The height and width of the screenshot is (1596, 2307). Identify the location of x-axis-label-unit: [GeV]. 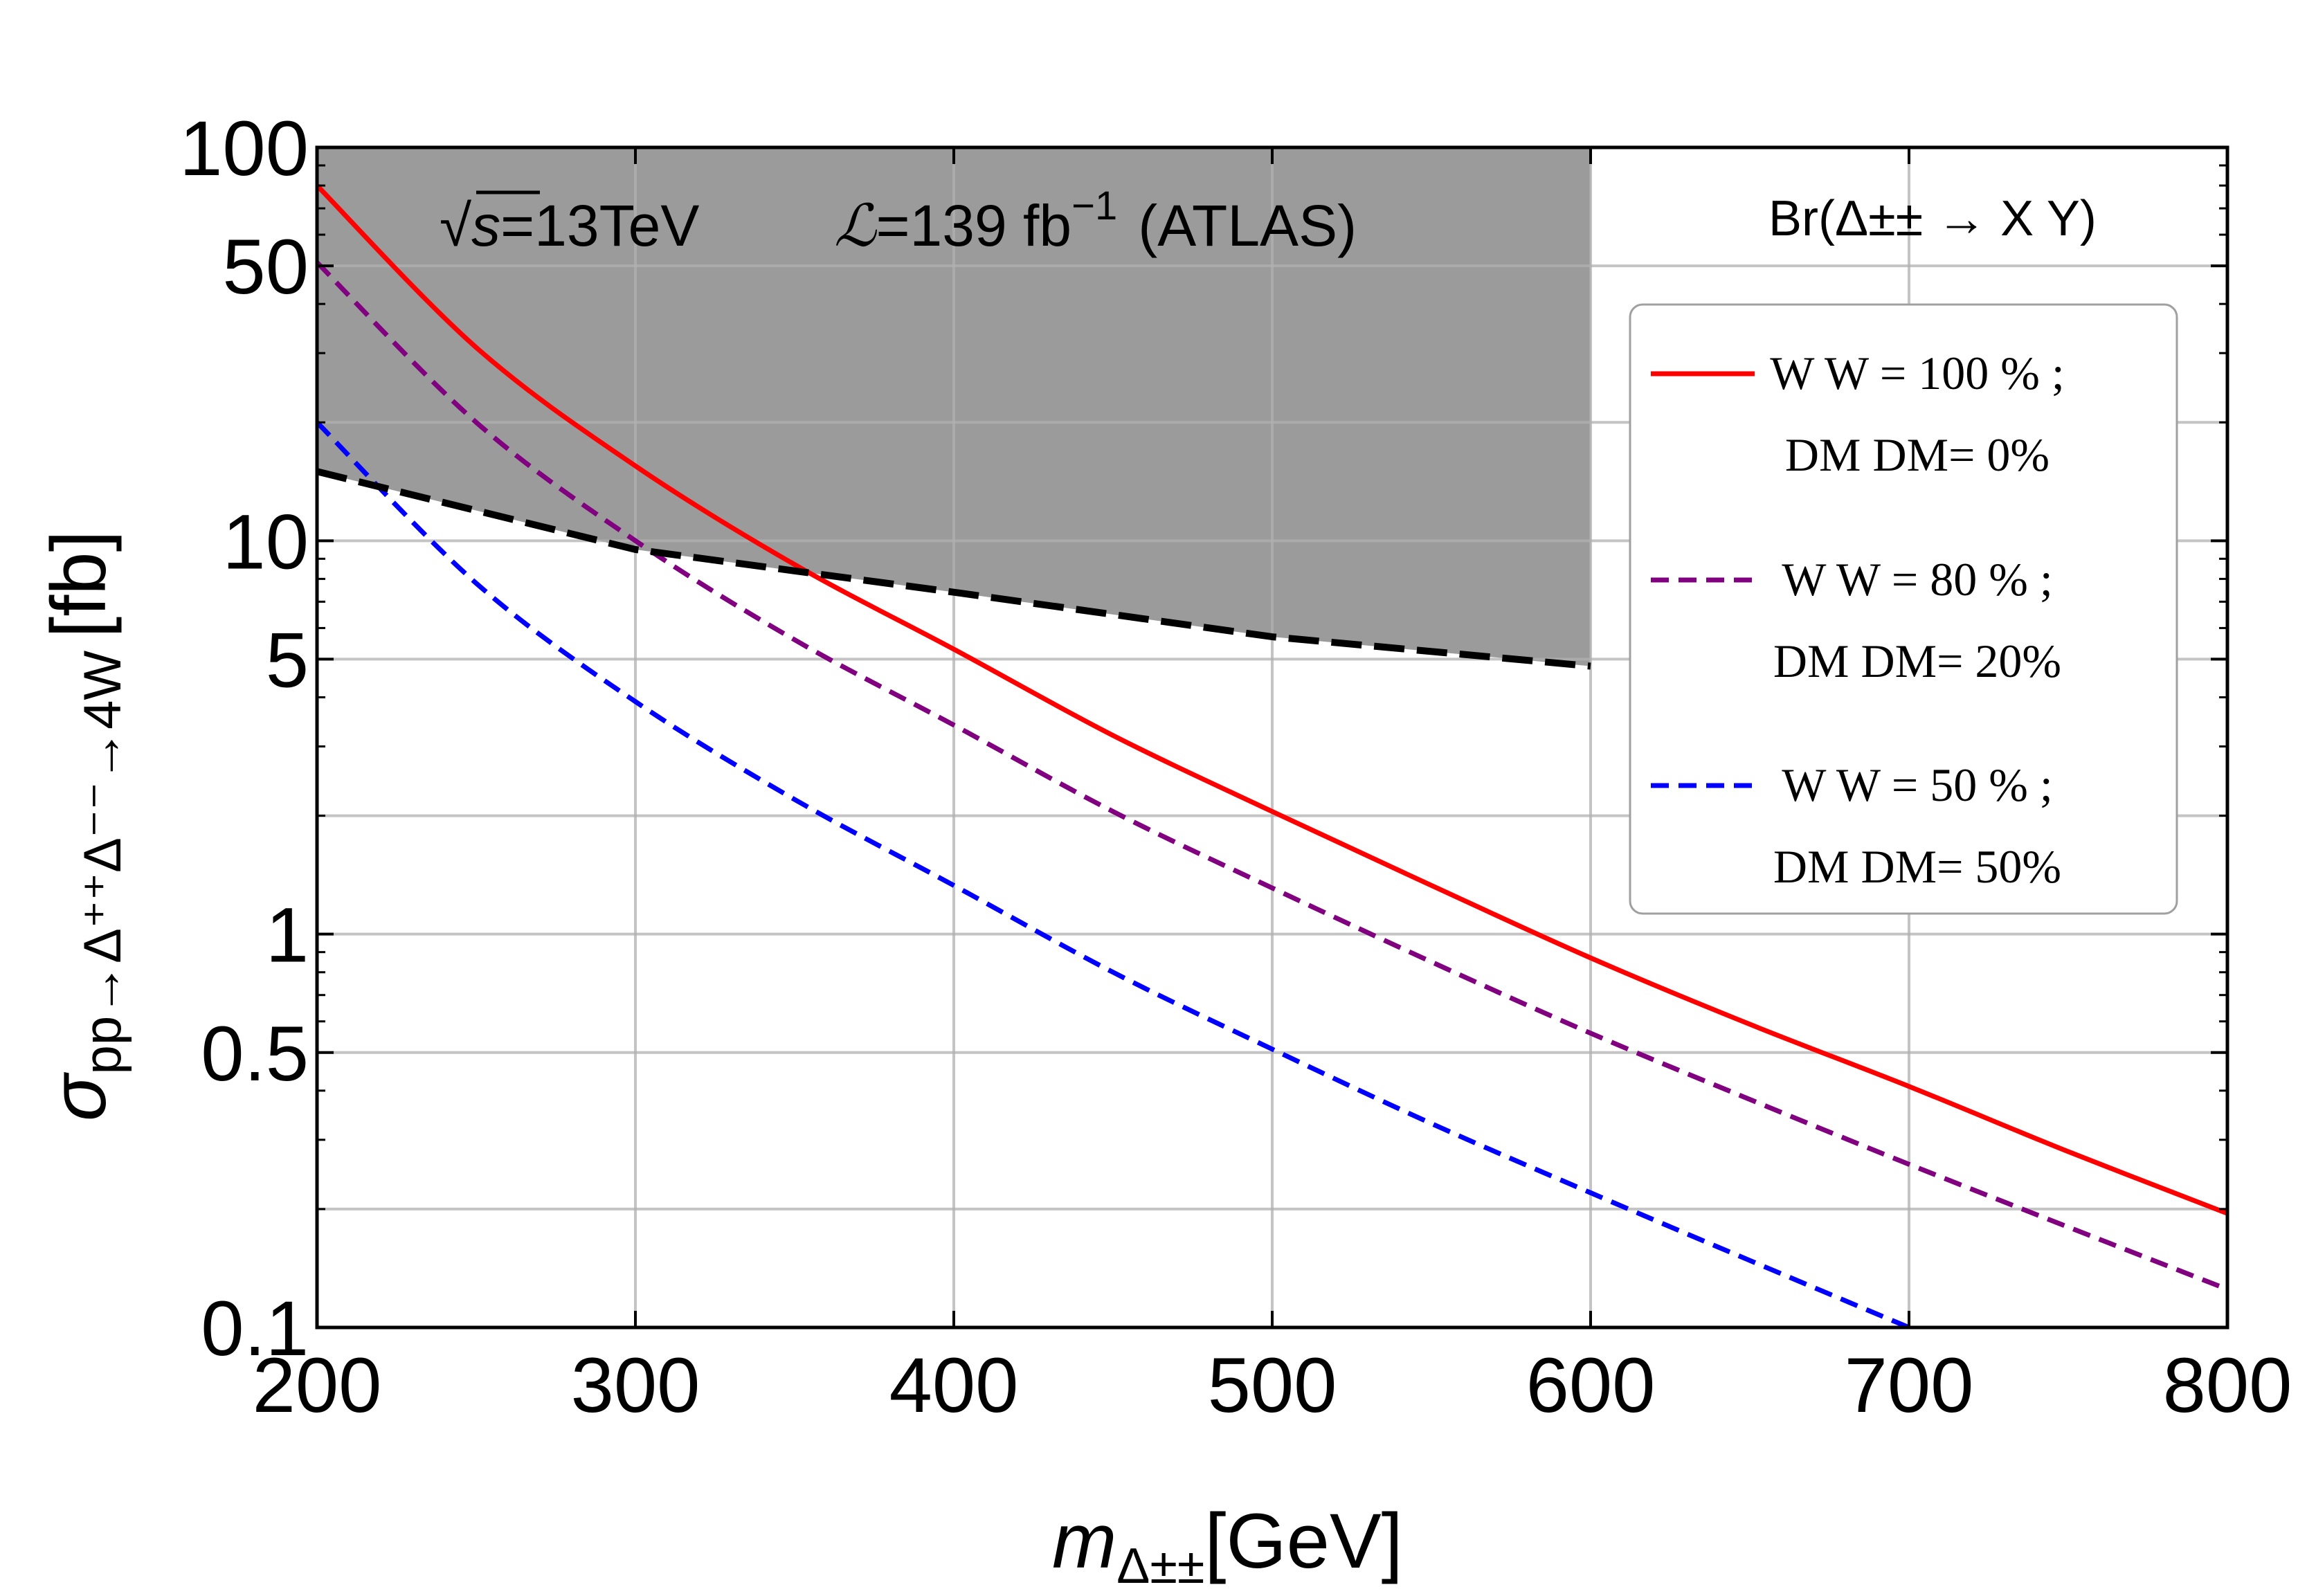
(1303, 1541).